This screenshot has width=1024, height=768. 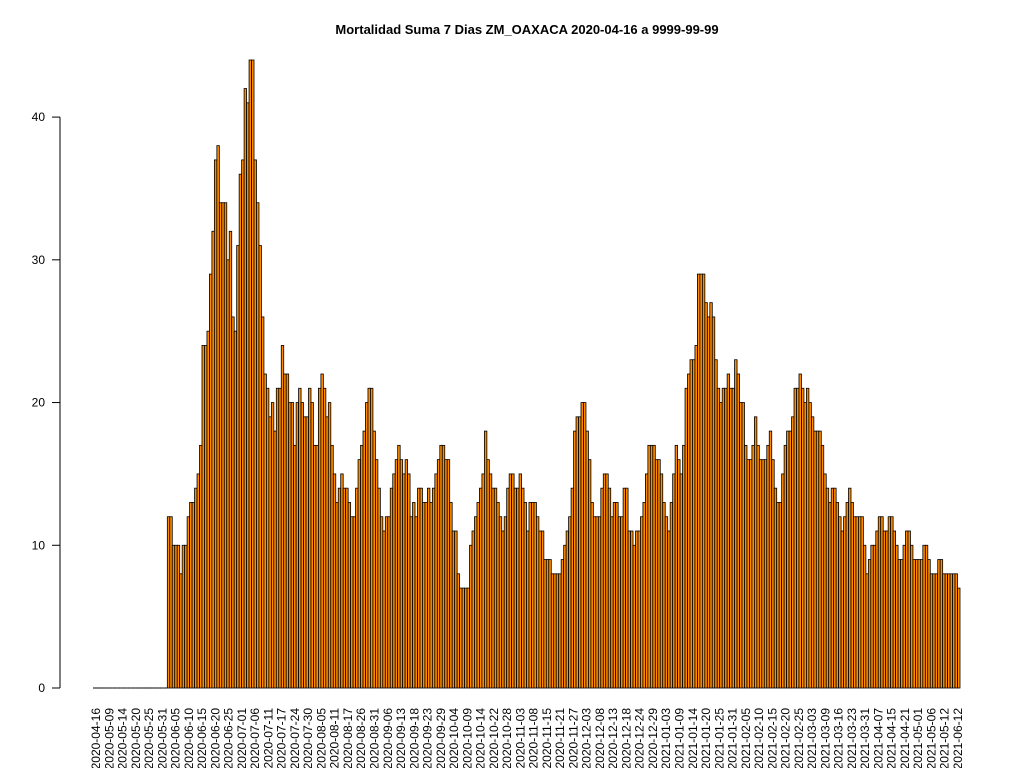 I want to click on x-tick-label: 2020-06-05, so click(x=176, y=738).